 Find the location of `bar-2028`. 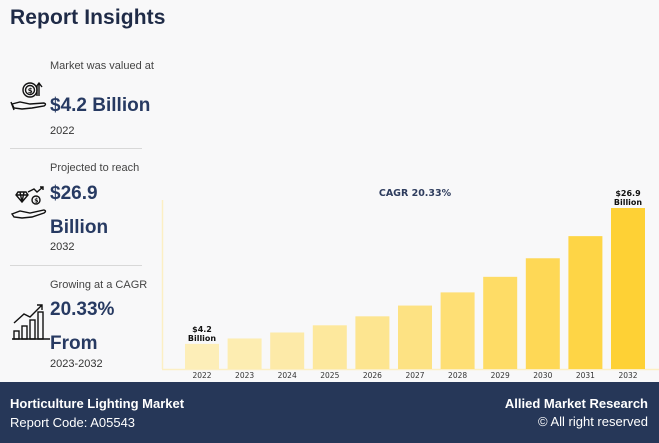

bar-2028 is located at coordinates (457, 330).